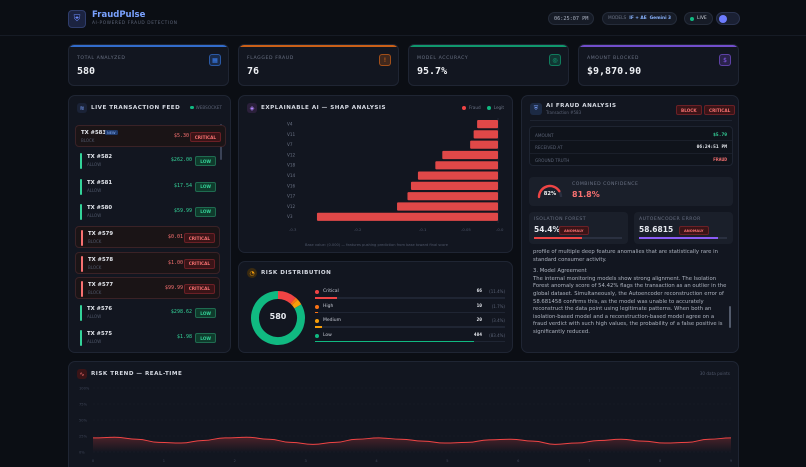 Image resolution: width=806 pixels, height=467 pixels. What do you see at coordinates (720, 135) in the screenshot?
I see `detail-value: $5.79` at bounding box center [720, 135].